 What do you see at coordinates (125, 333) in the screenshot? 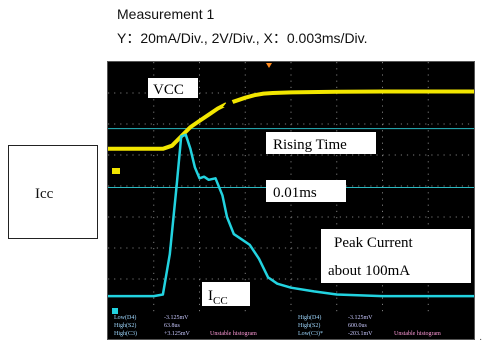
I see `readout-r3-c1: High(C3)` at bounding box center [125, 333].